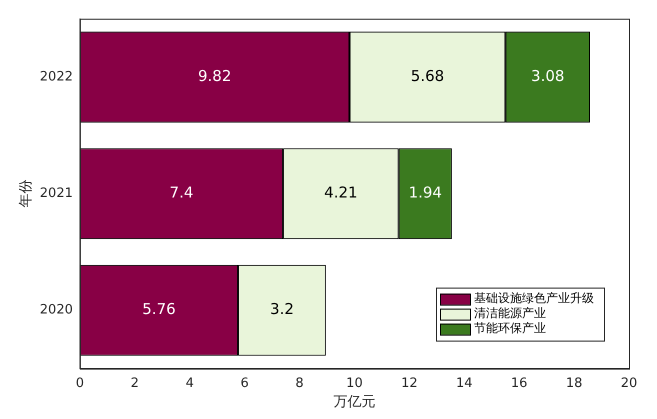 This screenshot has height=419, width=657. What do you see at coordinates (464, 383) in the screenshot?
I see `x-tick-label: 14` at bounding box center [464, 383].